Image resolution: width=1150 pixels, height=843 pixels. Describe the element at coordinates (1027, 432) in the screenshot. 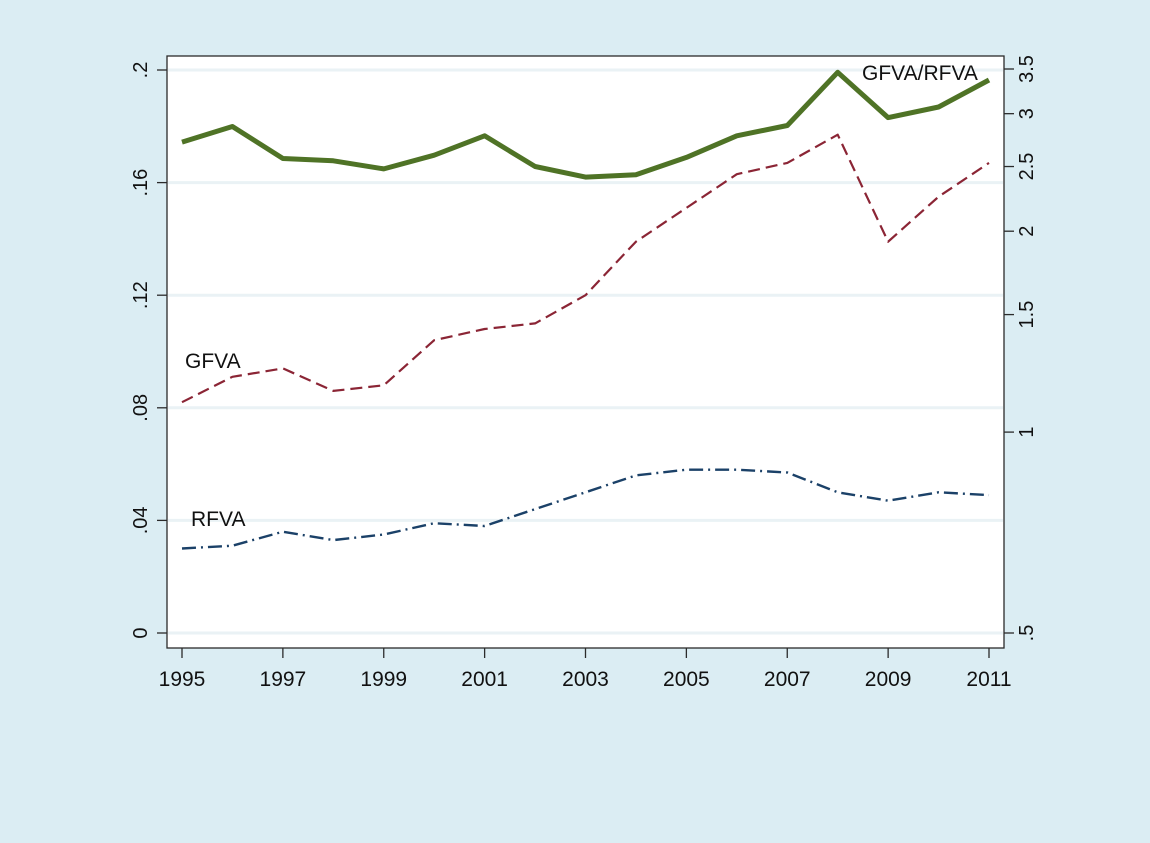

I see `y-right-tick-label: 1` at that location.